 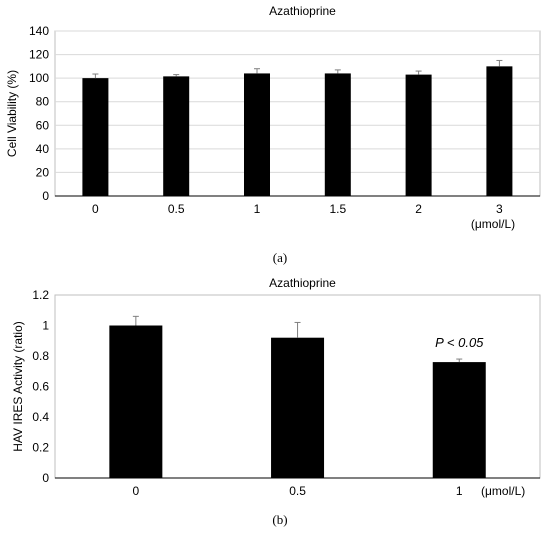 What do you see at coordinates (40, 448) in the screenshot?
I see `y-tick-label: 0.2` at bounding box center [40, 448].